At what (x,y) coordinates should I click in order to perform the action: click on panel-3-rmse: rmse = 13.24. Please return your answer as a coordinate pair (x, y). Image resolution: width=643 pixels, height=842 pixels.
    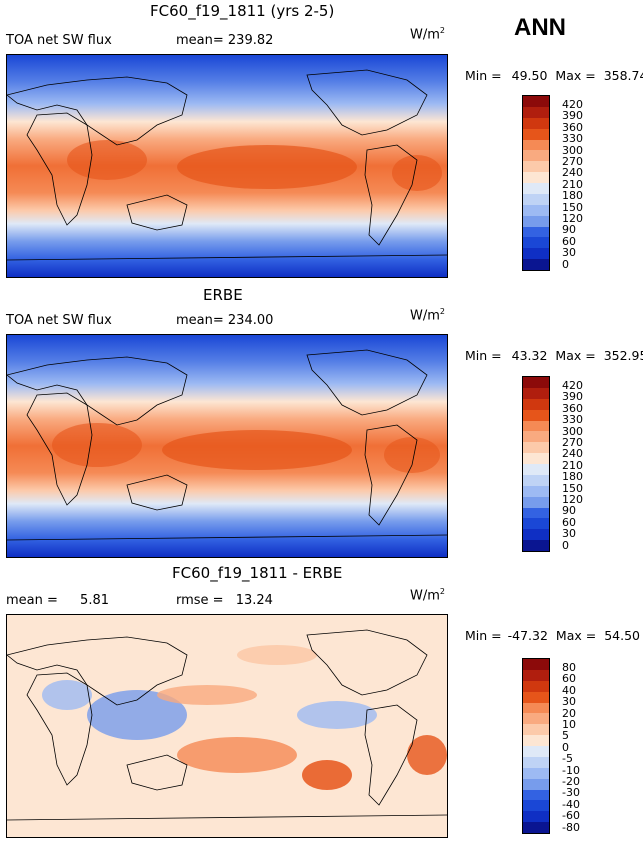
    Looking at the image, I should click on (224, 600).